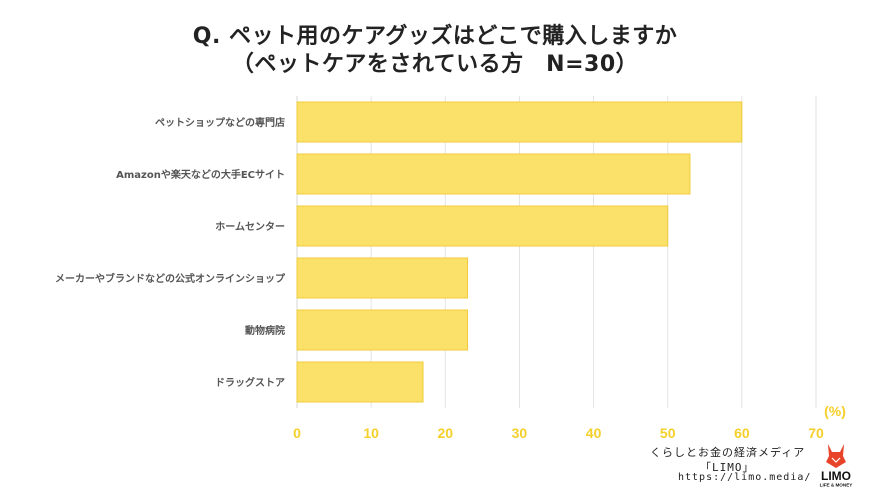 The height and width of the screenshot is (489, 870). Describe the element at coordinates (435, 36) in the screenshot. I see `chart-title: Q. ペット用のケアグッズはどこで購入しますか` at that location.